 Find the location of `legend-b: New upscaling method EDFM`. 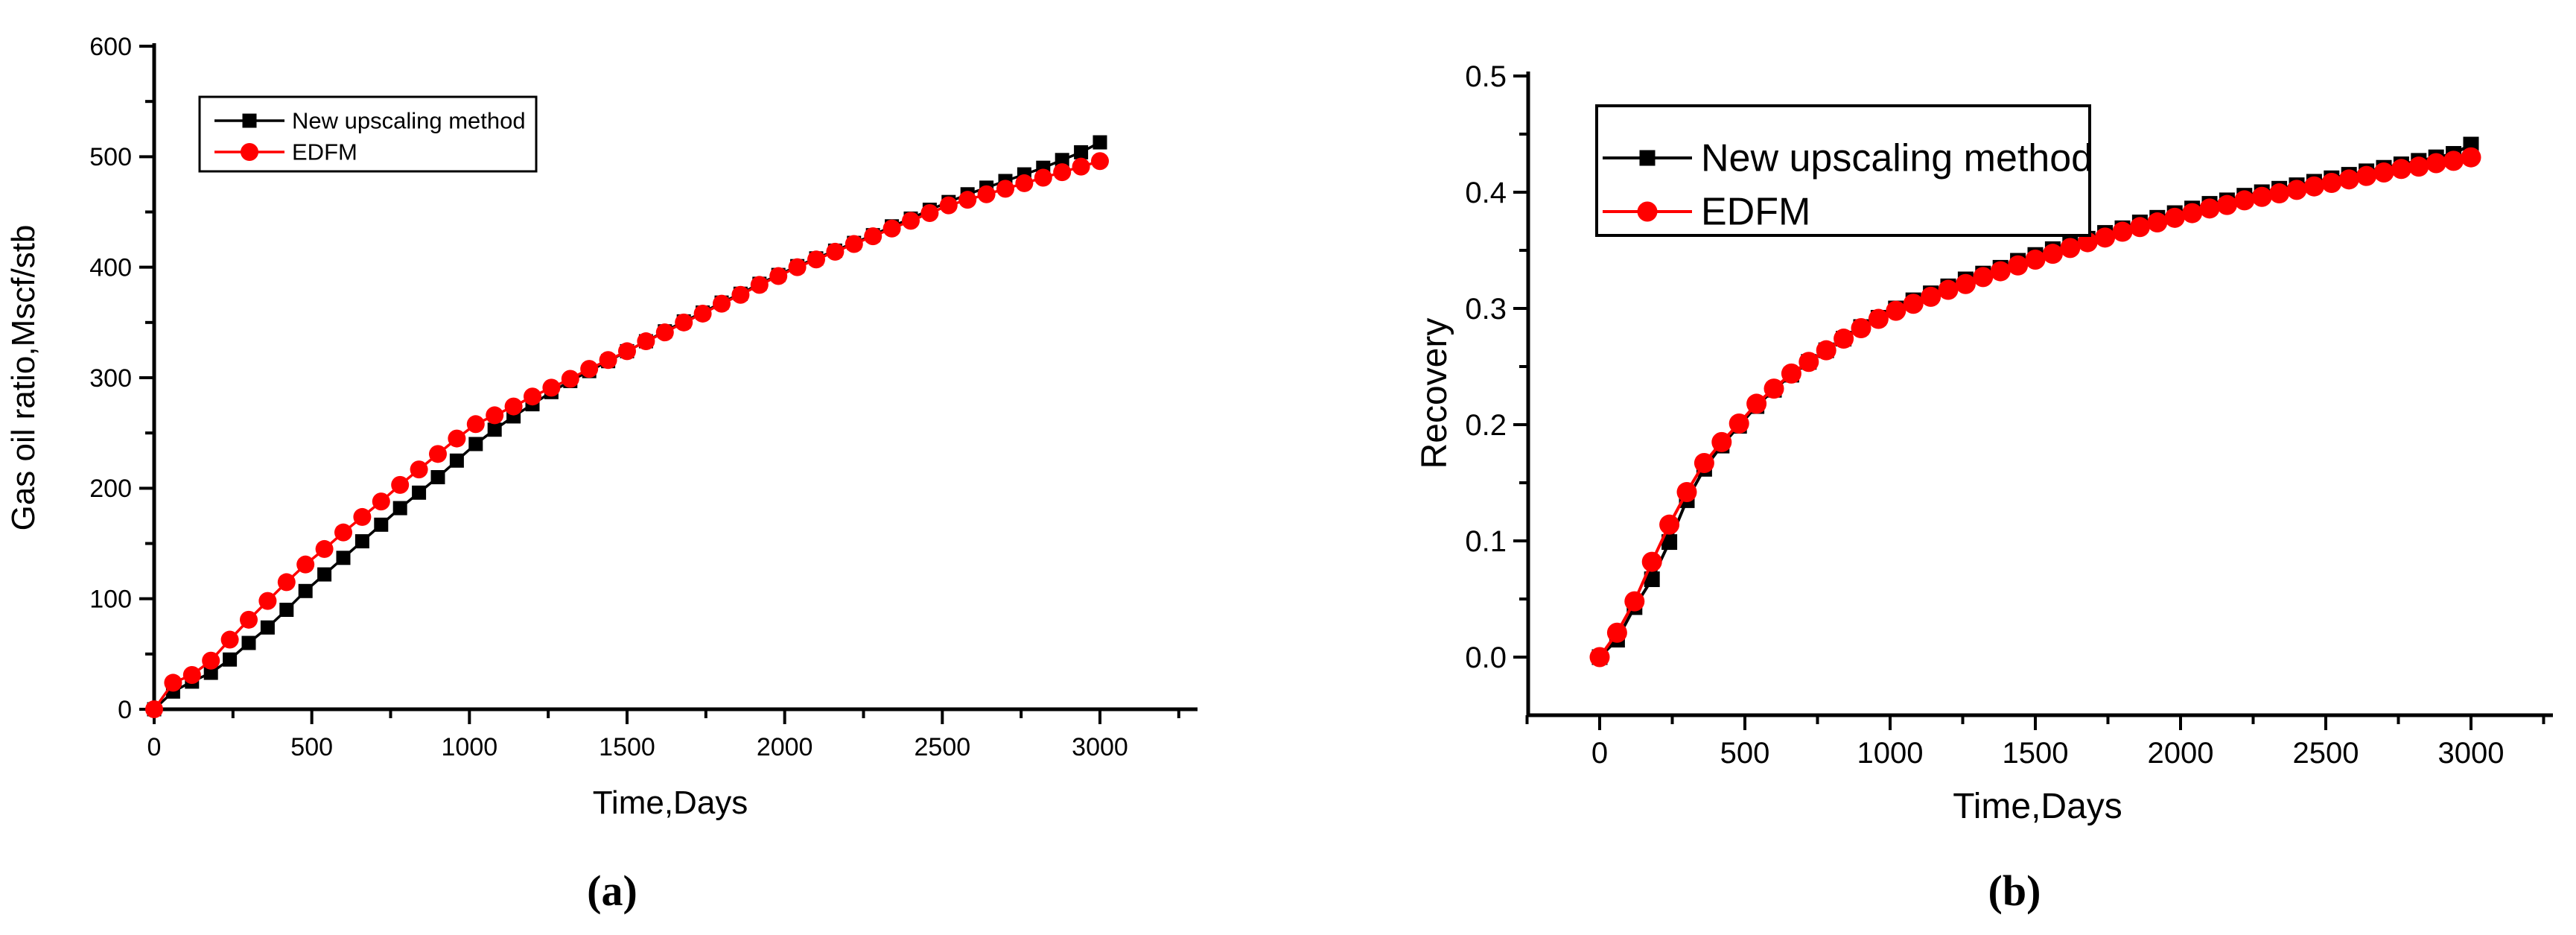

legend-b: New upscaling method EDFM is located at coordinates (1844, 171).